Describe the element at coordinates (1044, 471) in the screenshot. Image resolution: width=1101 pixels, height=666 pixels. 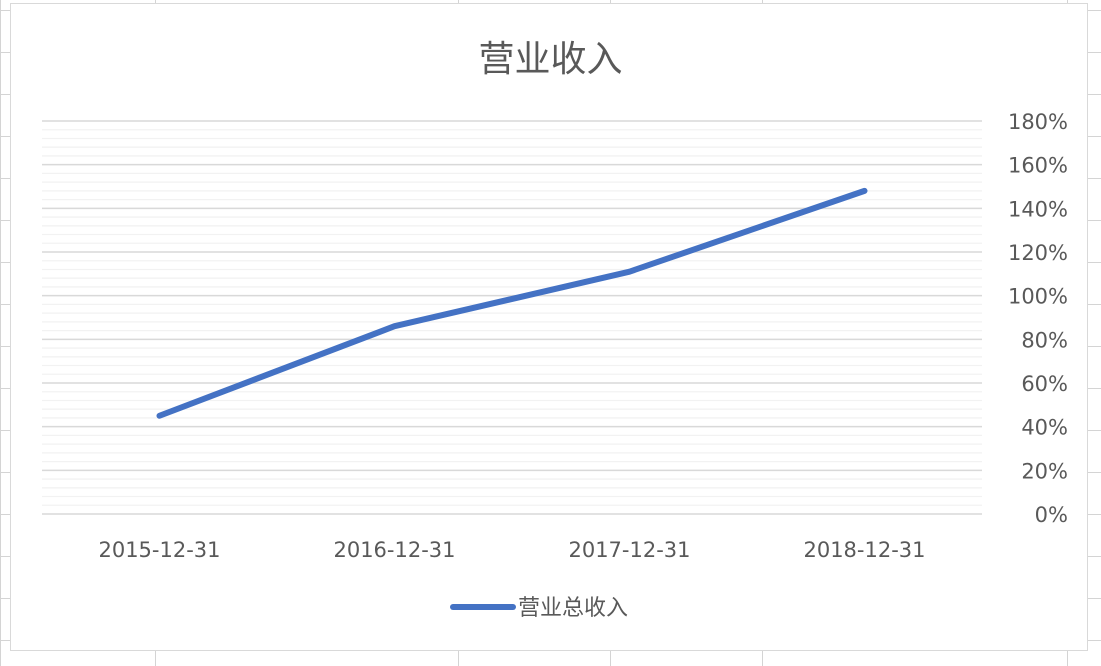
I see `y-tick-label: 20%` at that location.